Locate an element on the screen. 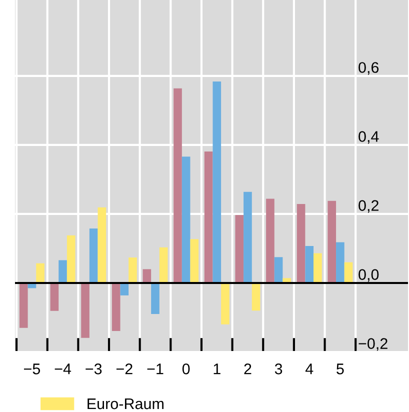 The image size is (409, 412). x-tick-label: −4 is located at coordinates (63, 369).